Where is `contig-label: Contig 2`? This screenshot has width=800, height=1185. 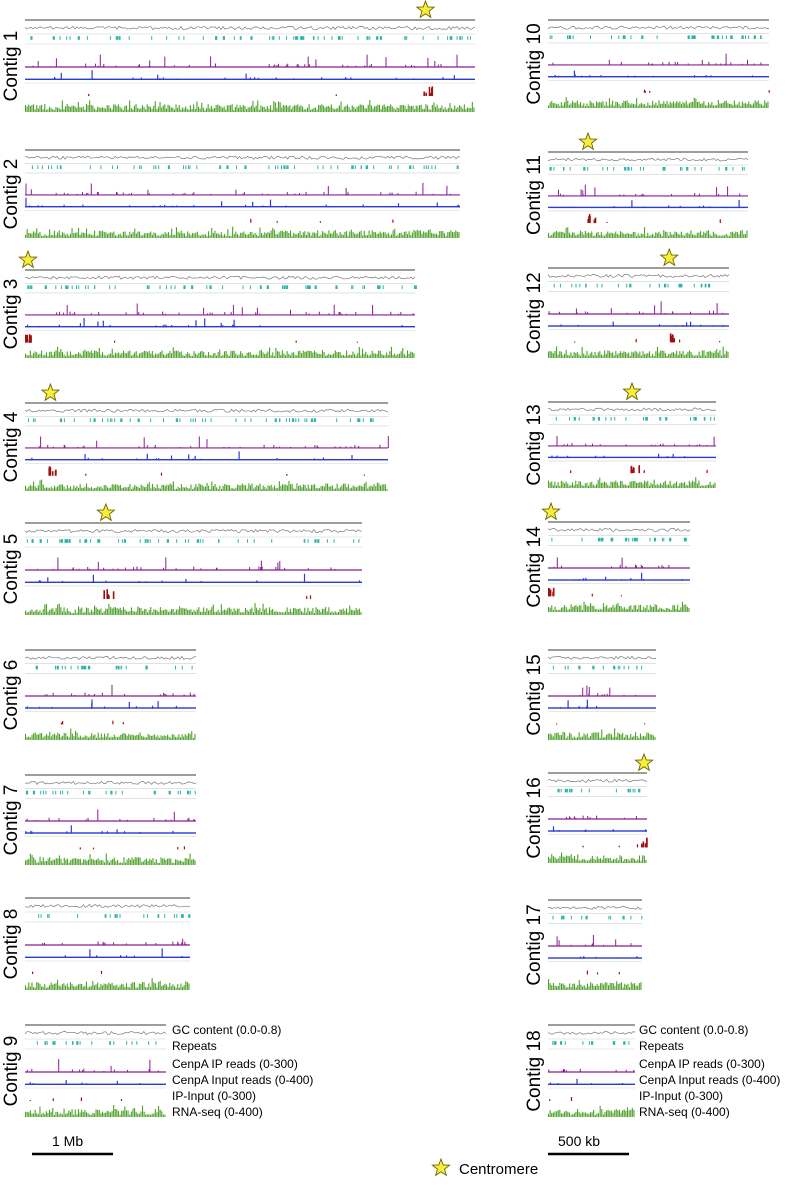
contig-label: Contig 2 is located at coordinates (11, 194).